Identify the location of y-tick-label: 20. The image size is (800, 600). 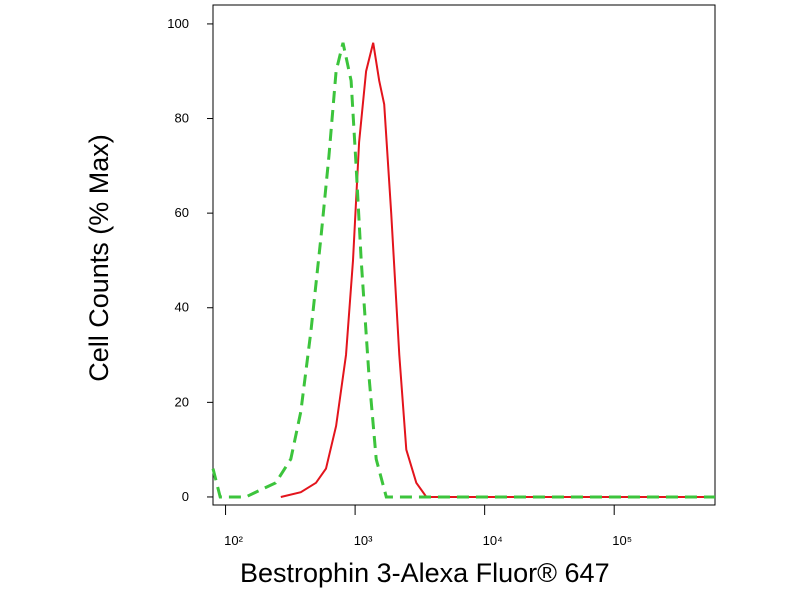
(182, 401).